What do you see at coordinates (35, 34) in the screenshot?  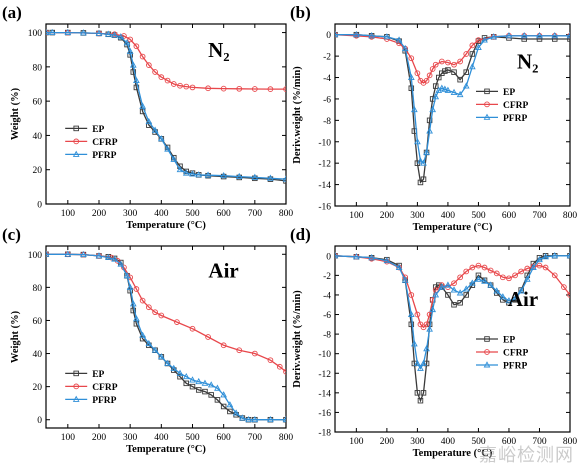 I see `y-tick-label: 100` at bounding box center [35, 34].